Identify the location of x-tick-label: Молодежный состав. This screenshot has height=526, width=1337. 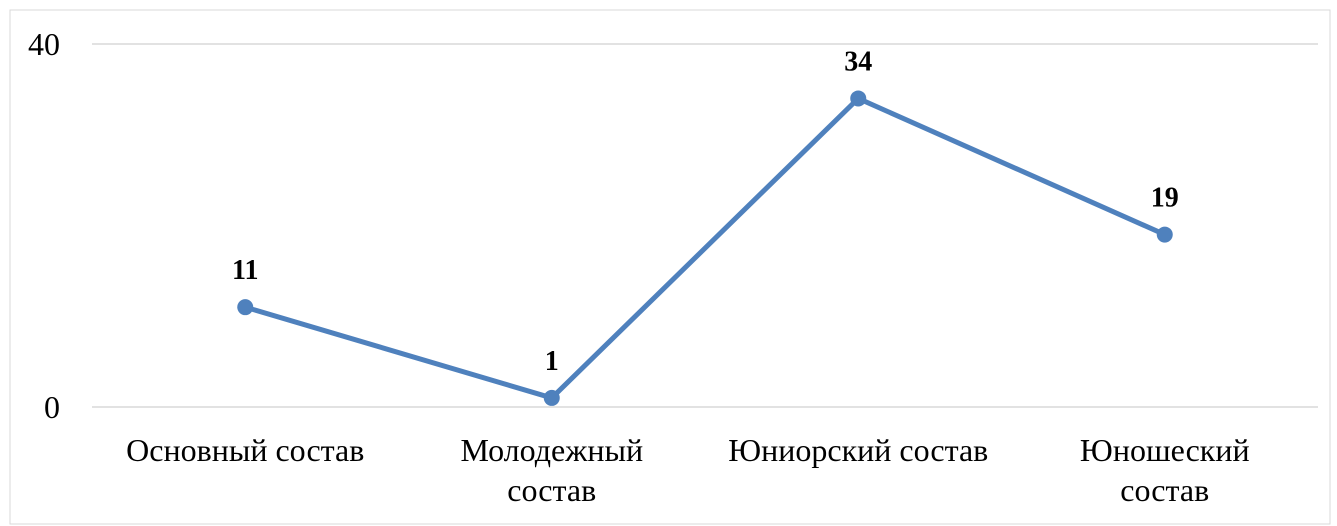
(552, 470).